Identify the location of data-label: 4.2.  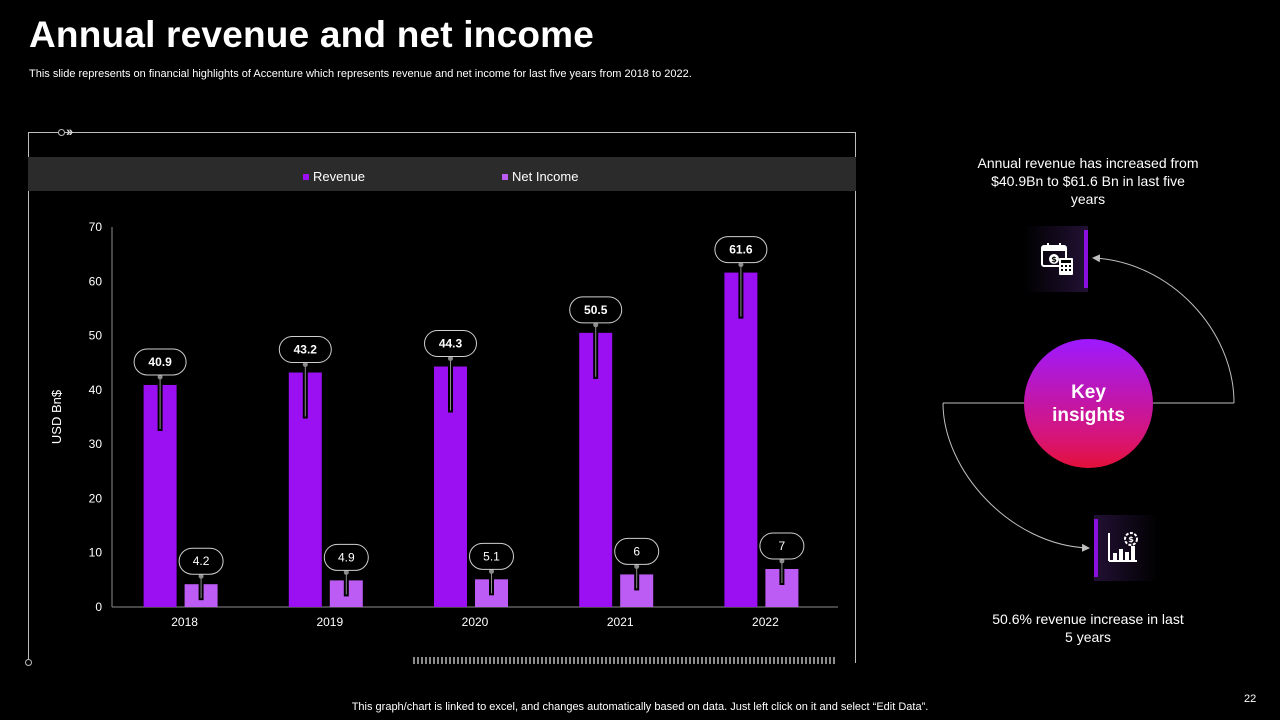
(201, 561).